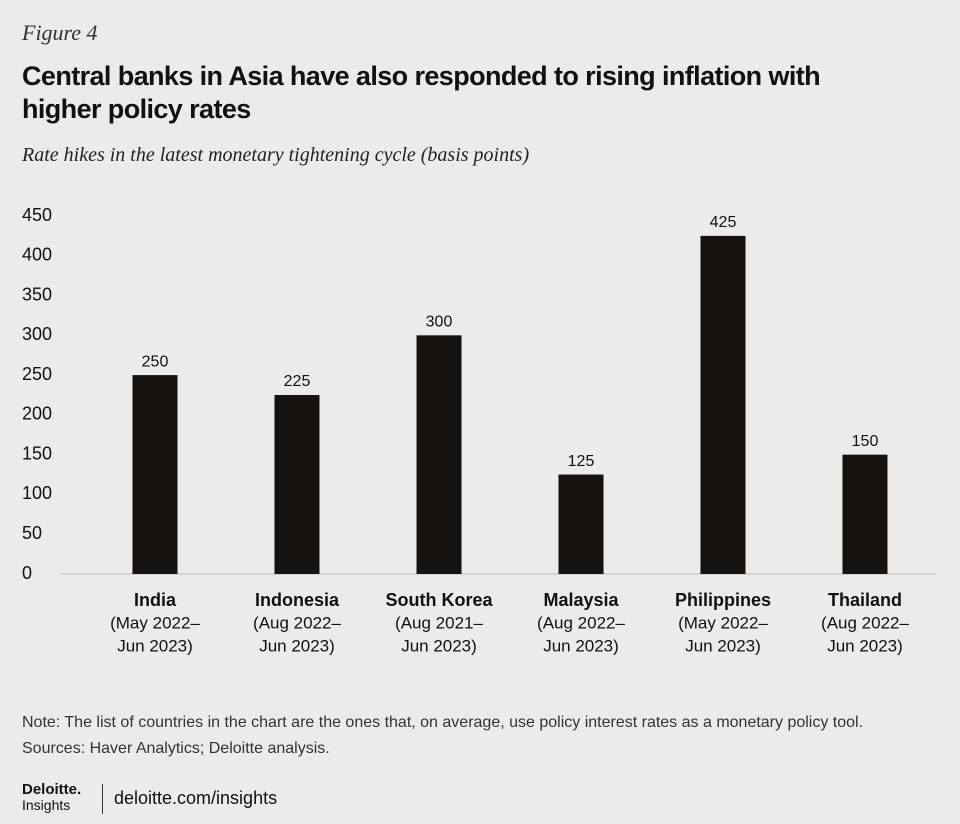 The height and width of the screenshot is (824, 960). What do you see at coordinates (439, 622) in the screenshot?
I see `x-tick-sublabel: (Aug 2021–` at bounding box center [439, 622].